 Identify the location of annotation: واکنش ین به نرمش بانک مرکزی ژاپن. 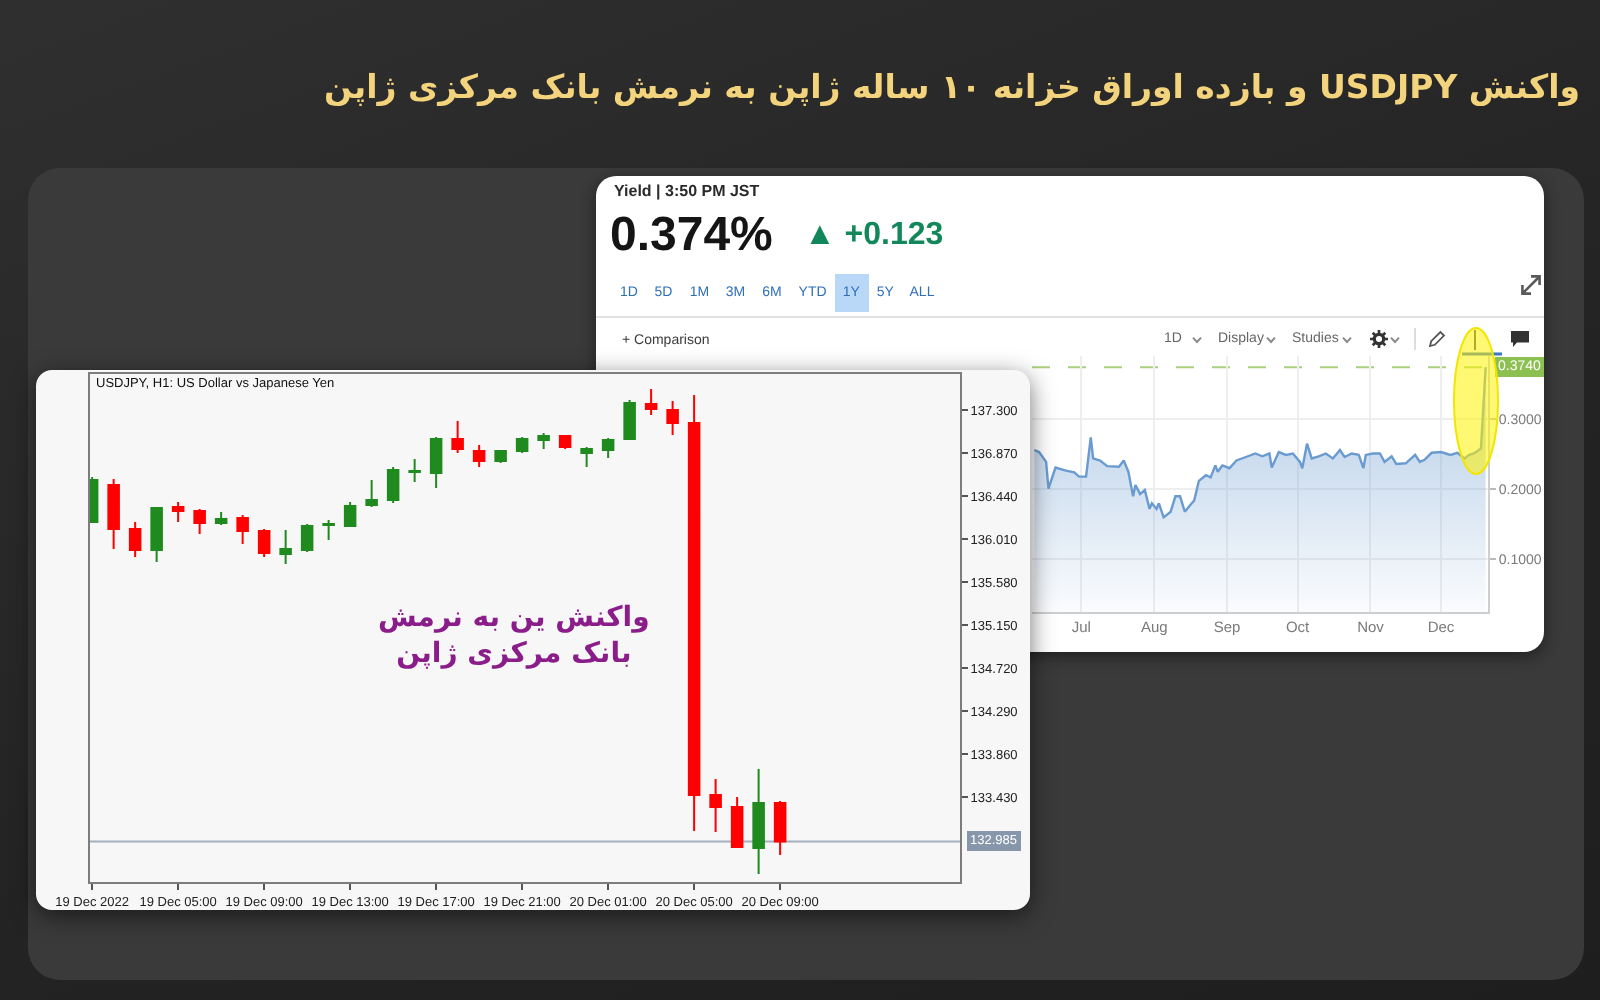
(514, 636).